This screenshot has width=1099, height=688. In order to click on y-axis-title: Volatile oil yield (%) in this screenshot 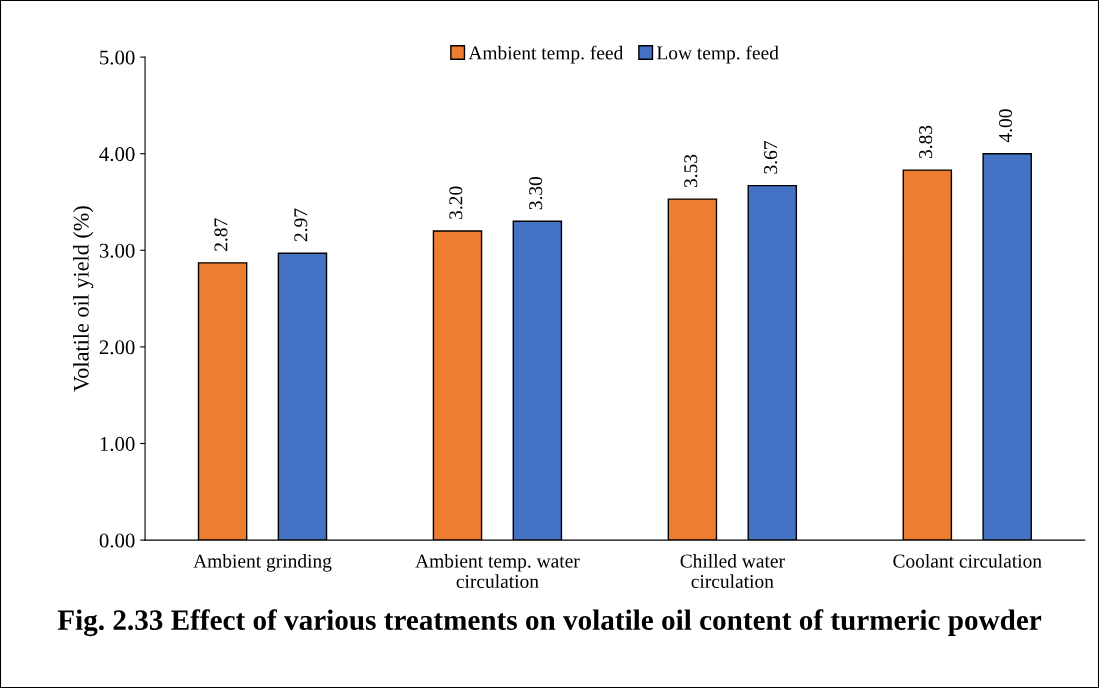, I will do `click(83, 299)`.